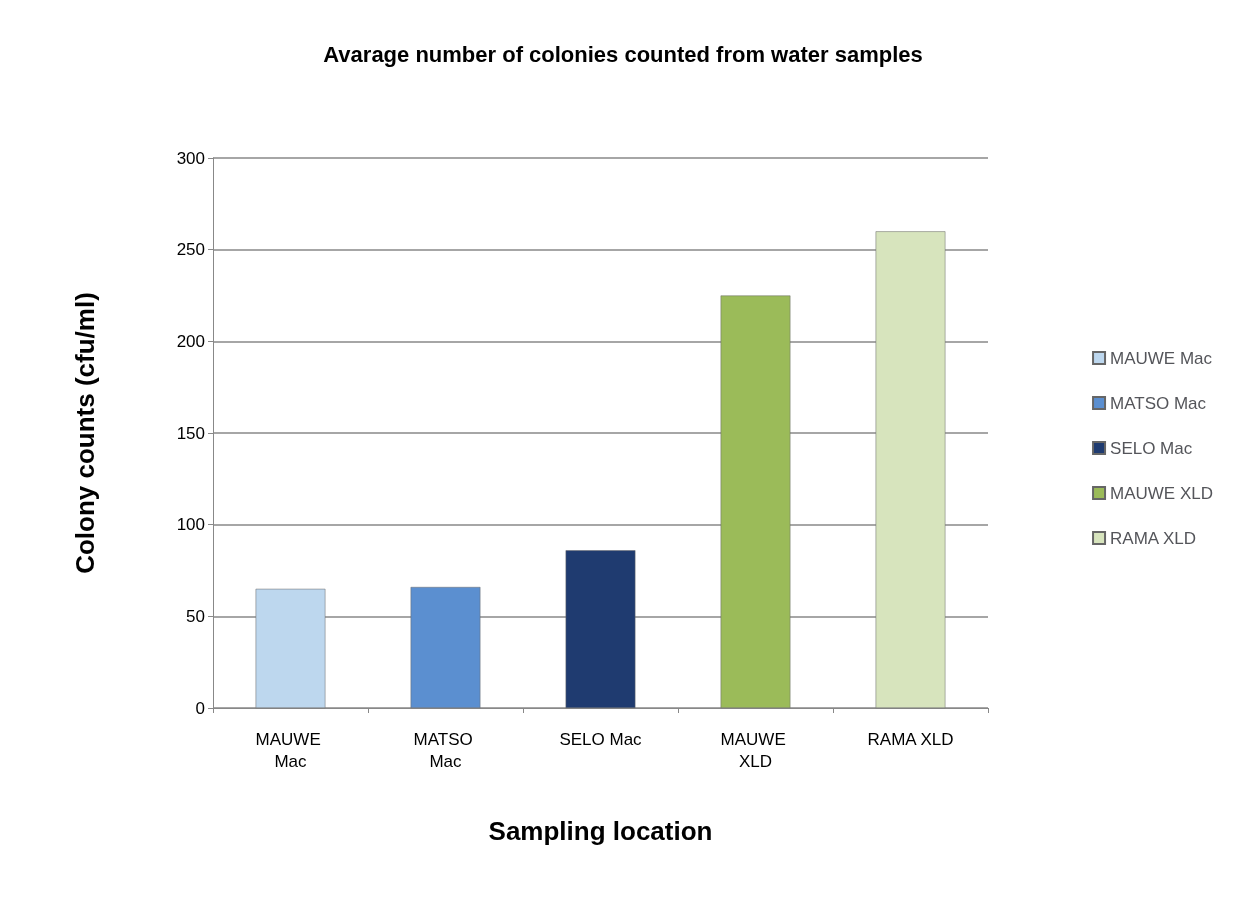 The height and width of the screenshot is (906, 1251). Describe the element at coordinates (755, 750) in the screenshot. I see `x-tick-label: MAUWE XLD` at that location.